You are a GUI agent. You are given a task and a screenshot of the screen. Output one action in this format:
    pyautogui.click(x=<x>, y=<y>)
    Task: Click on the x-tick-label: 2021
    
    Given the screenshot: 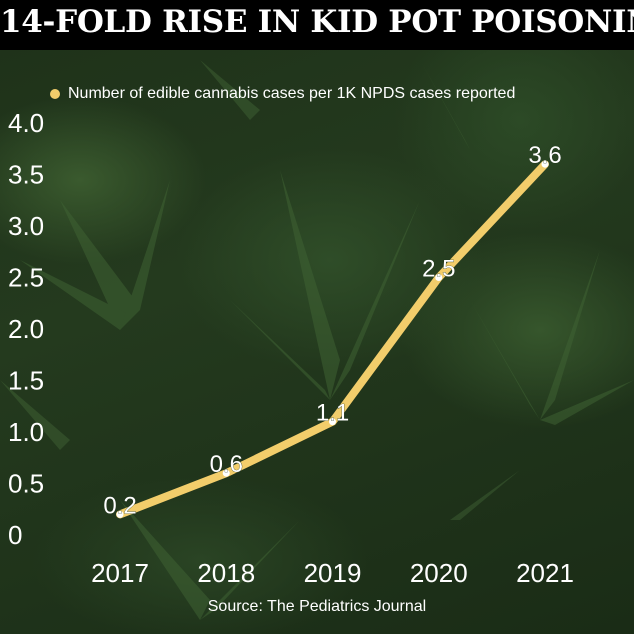 What is the action you would take?
    pyautogui.click(x=545, y=573)
    